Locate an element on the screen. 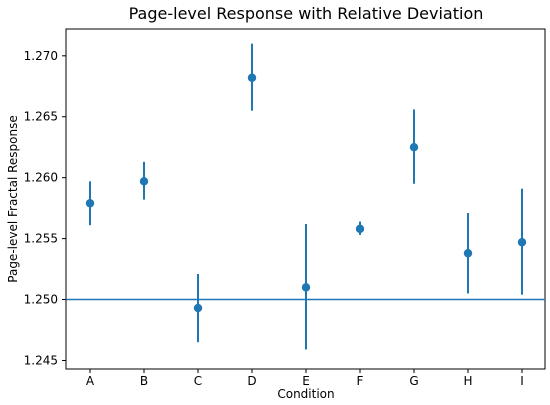 The image size is (550, 405). data-point-e is located at coordinates (306, 287).